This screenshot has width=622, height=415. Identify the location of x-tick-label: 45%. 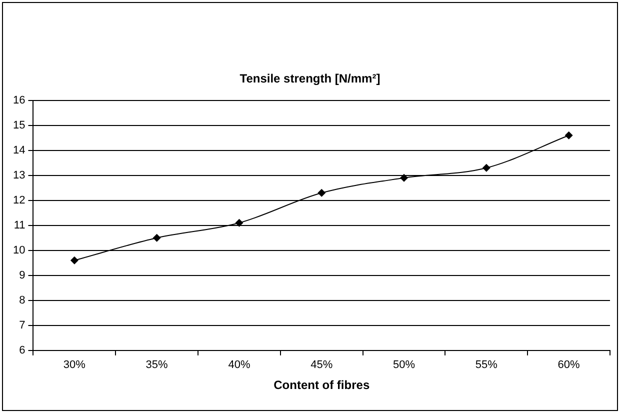
(321, 365).